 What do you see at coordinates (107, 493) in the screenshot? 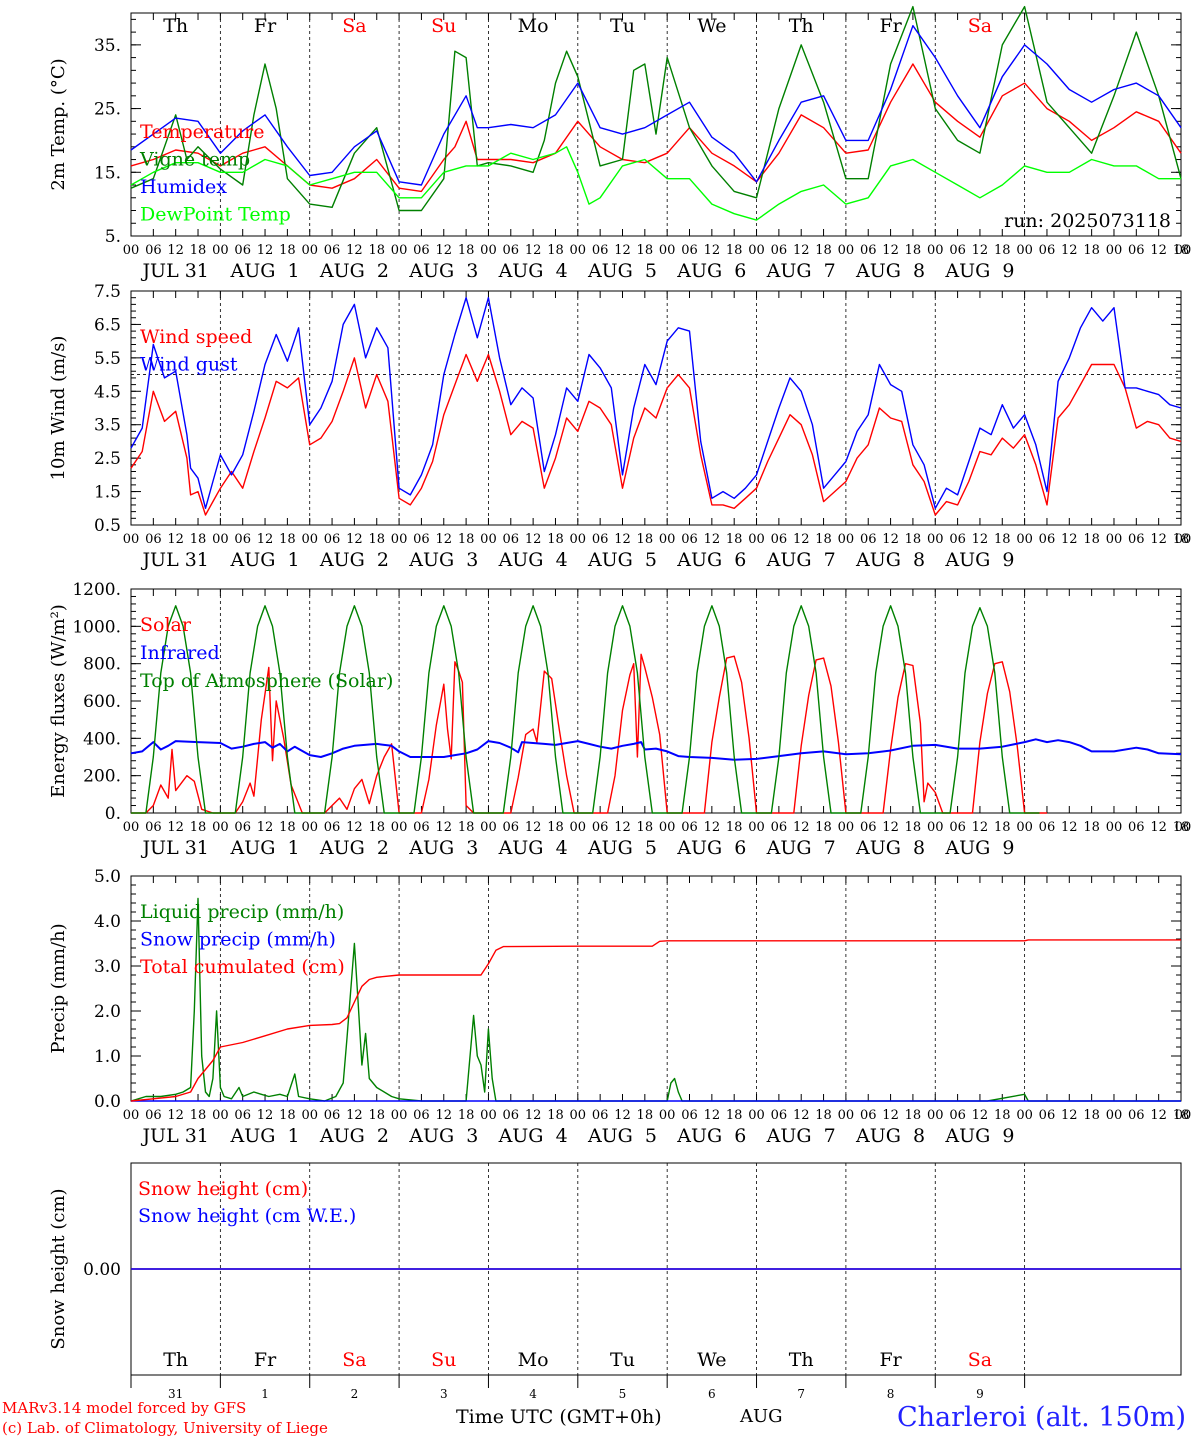
I see `y-tick-label: 1.5` at bounding box center [107, 493].